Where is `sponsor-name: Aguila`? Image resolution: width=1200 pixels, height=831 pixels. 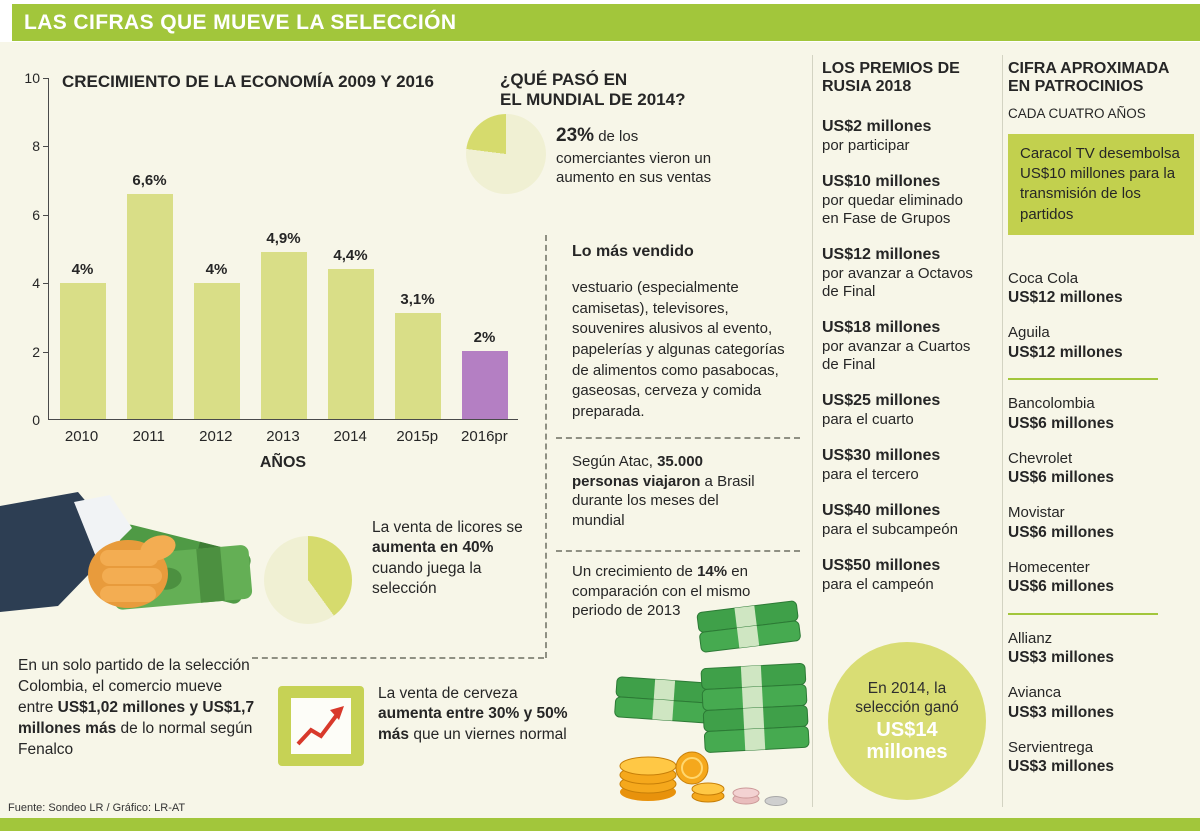 sponsor-name: Aguila is located at coordinates (1029, 333).